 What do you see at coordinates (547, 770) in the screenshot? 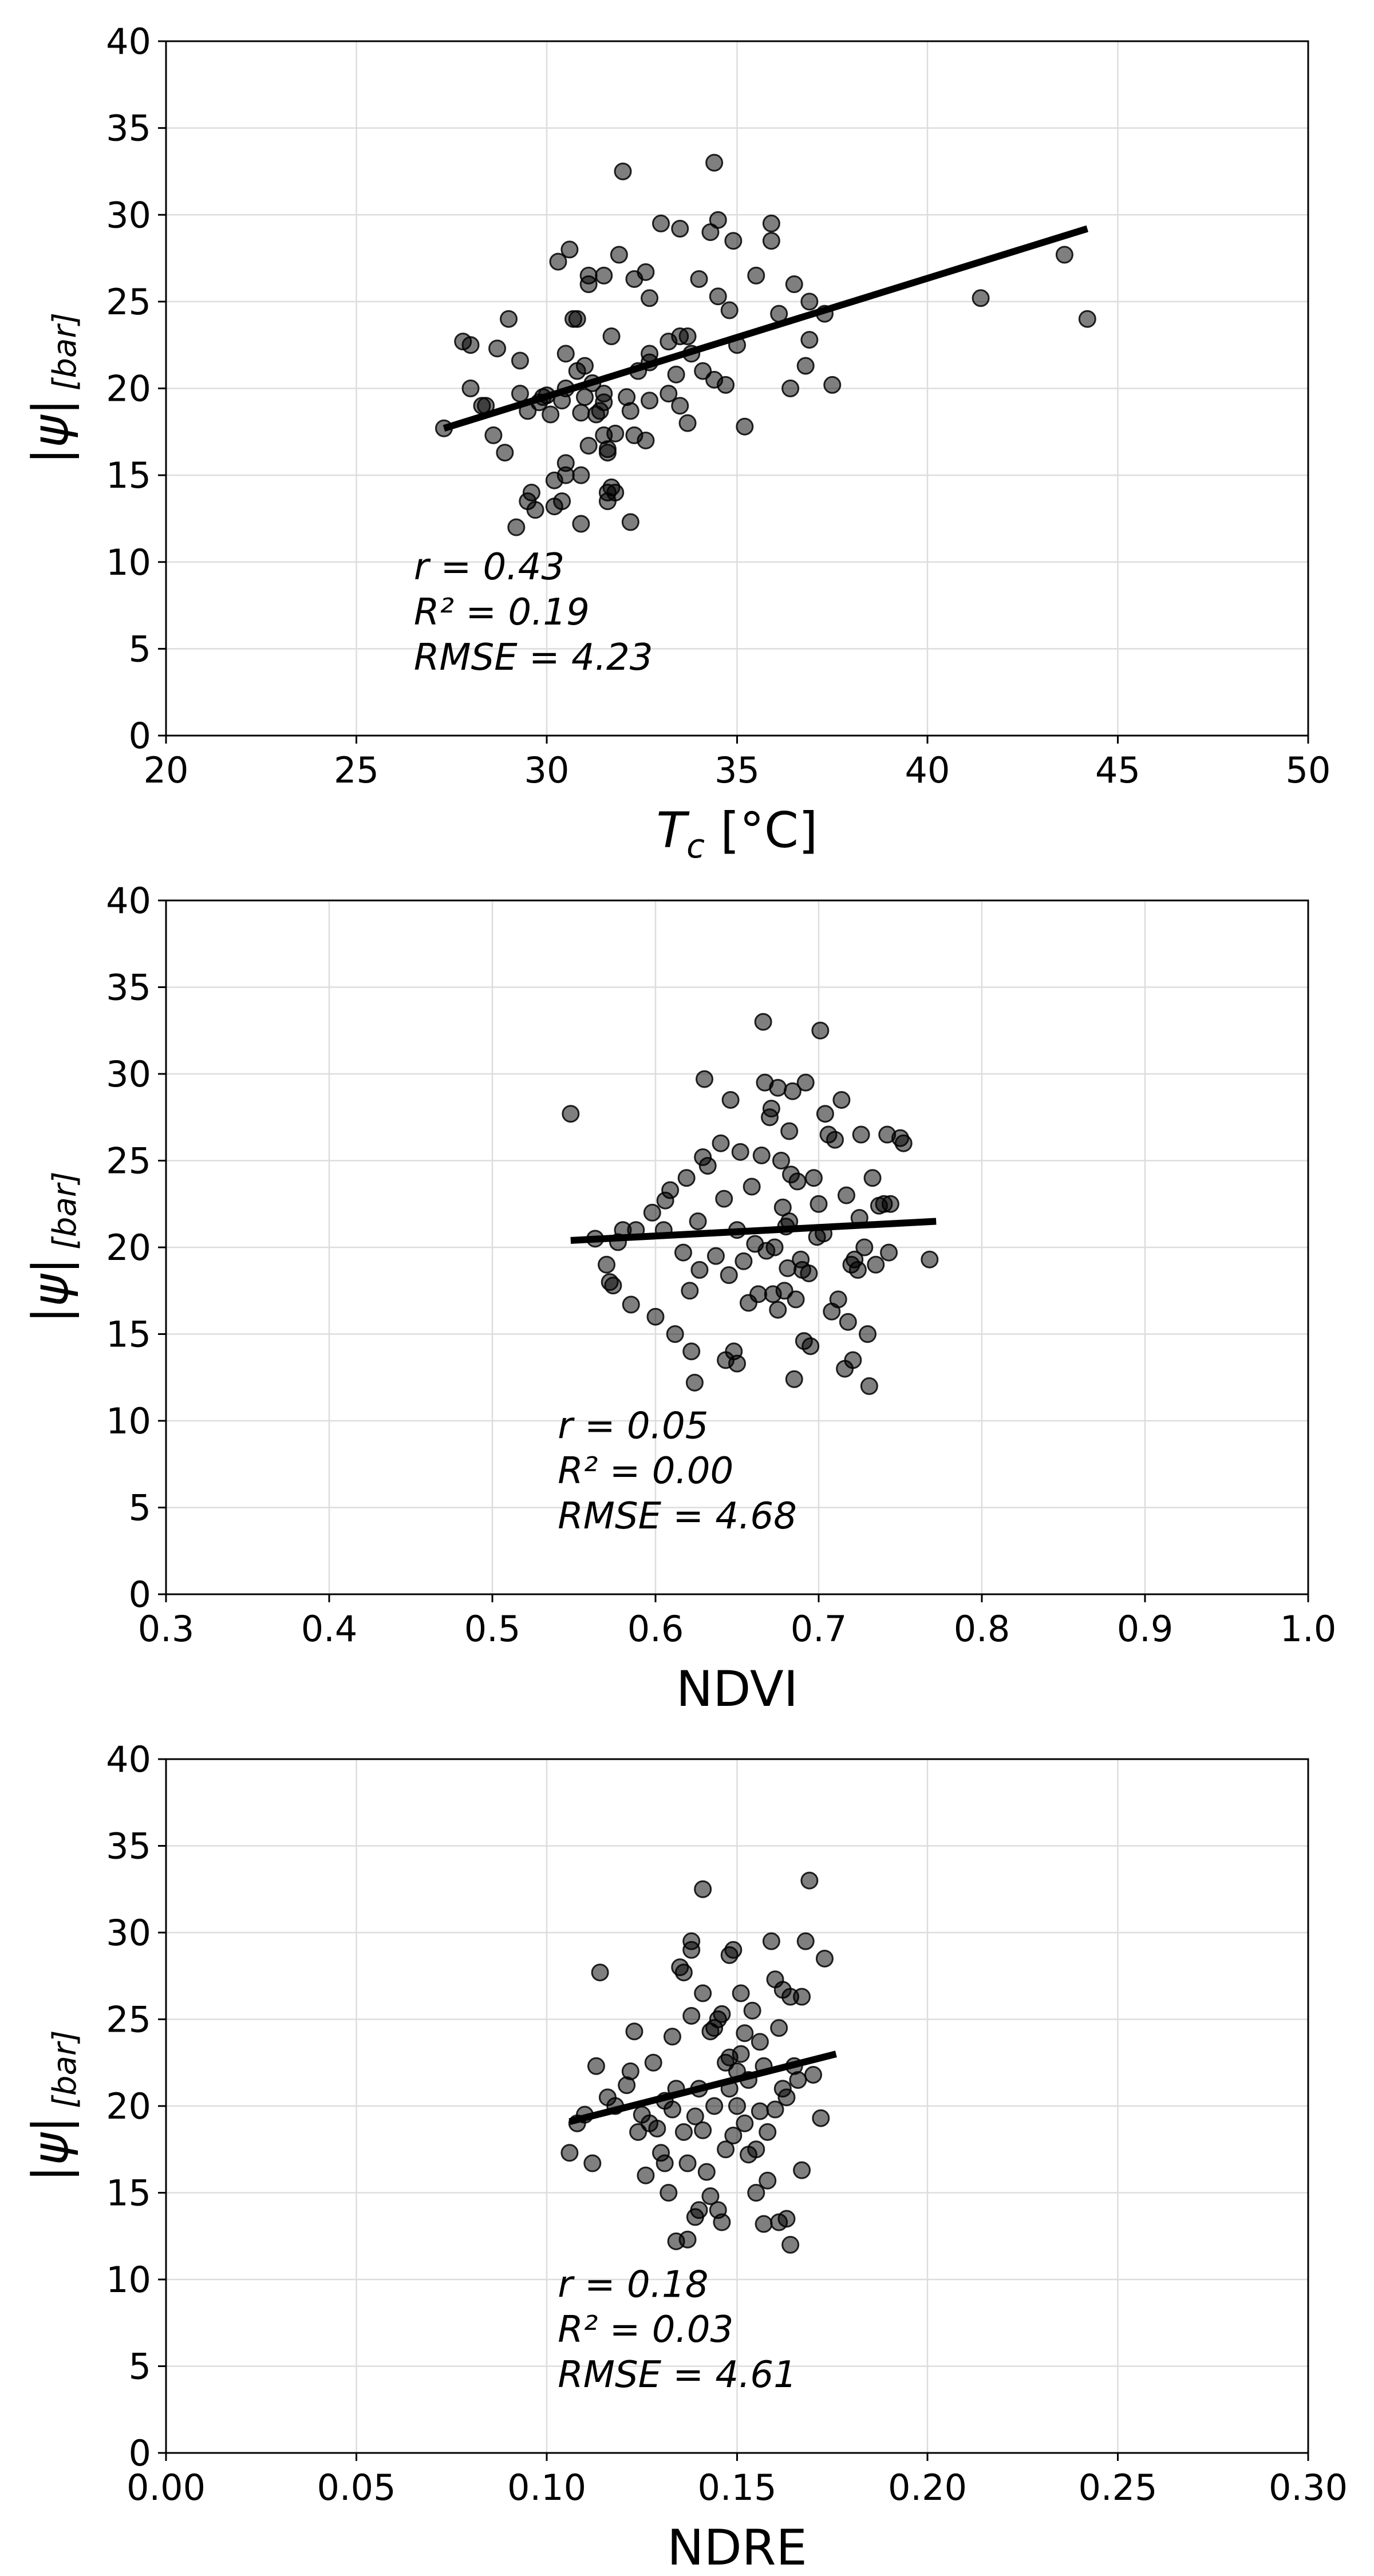
I see `x-tick-label: 30` at bounding box center [547, 770].